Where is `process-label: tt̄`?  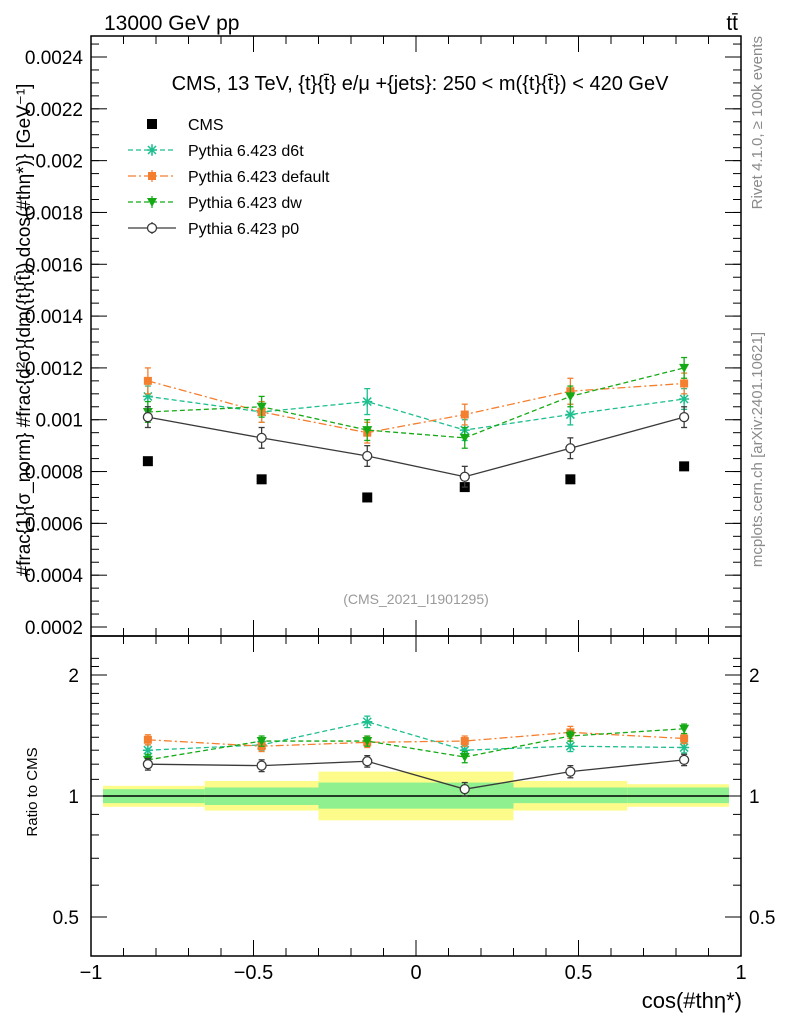
process-label: tt̄ is located at coordinates (732, 23).